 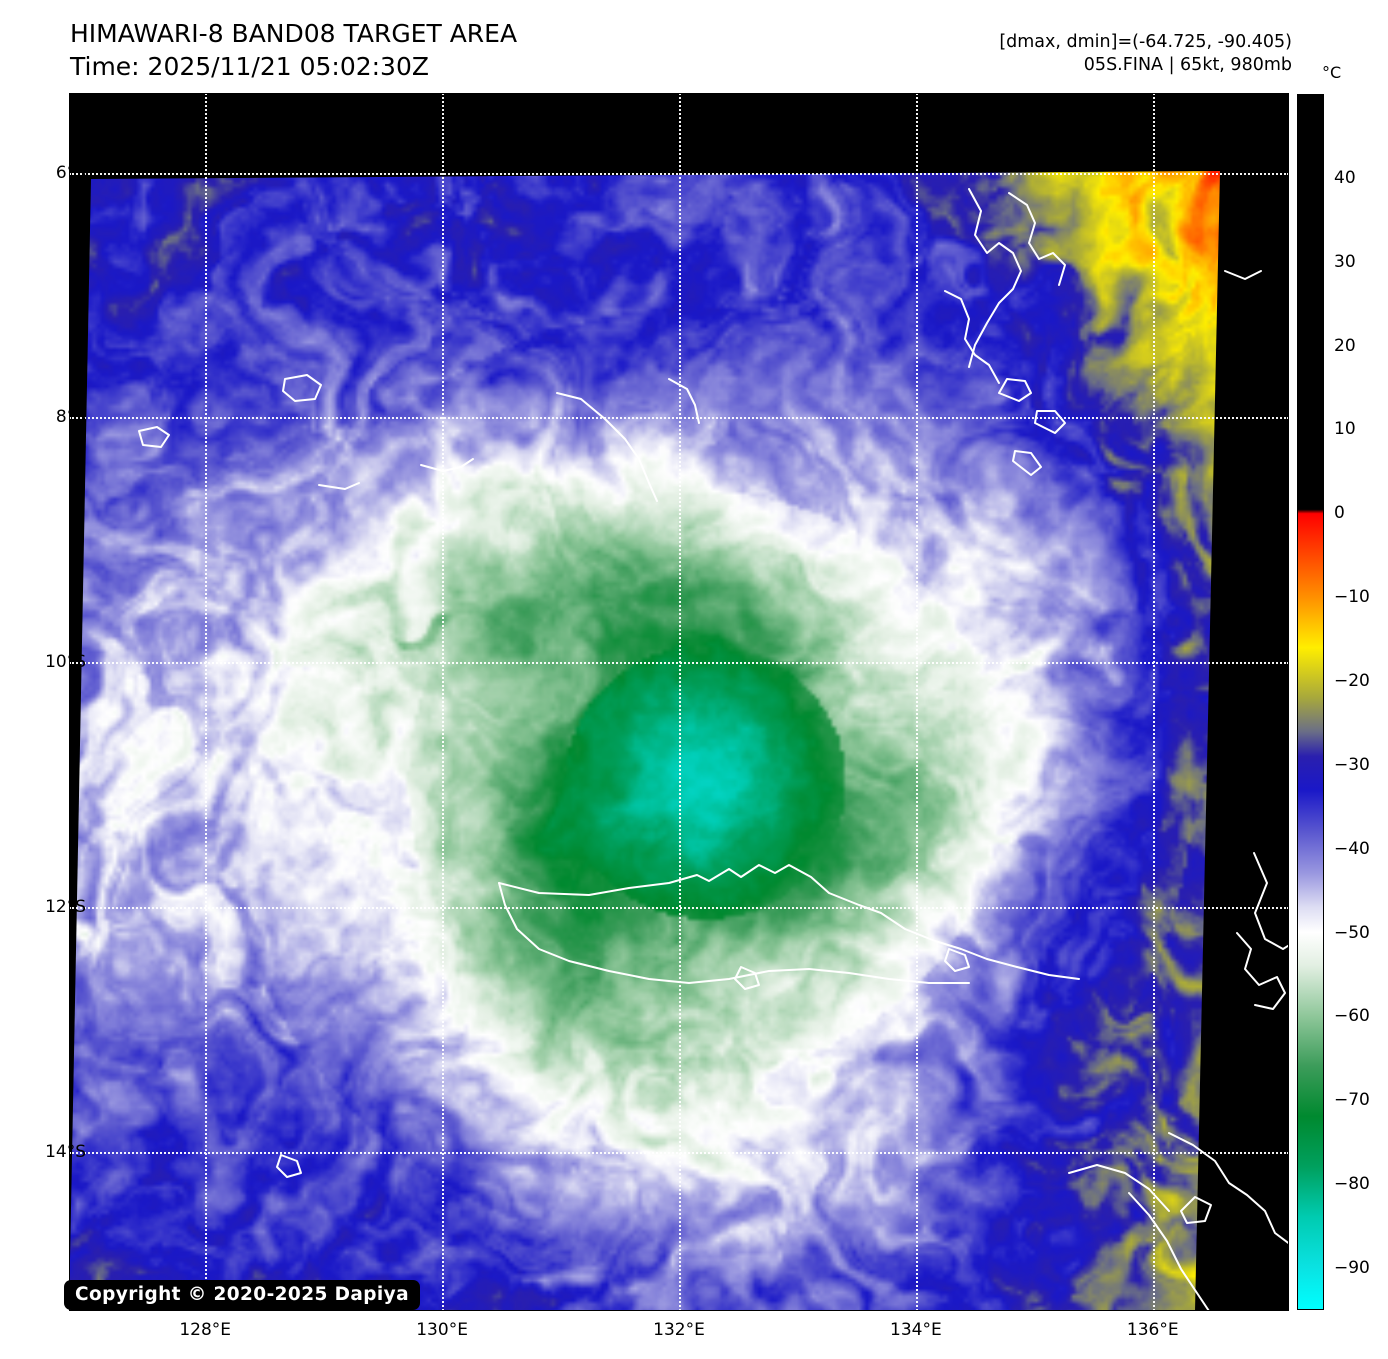 I want to click on colorbar-tick--70: −70, so click(x=1352, y=1100).